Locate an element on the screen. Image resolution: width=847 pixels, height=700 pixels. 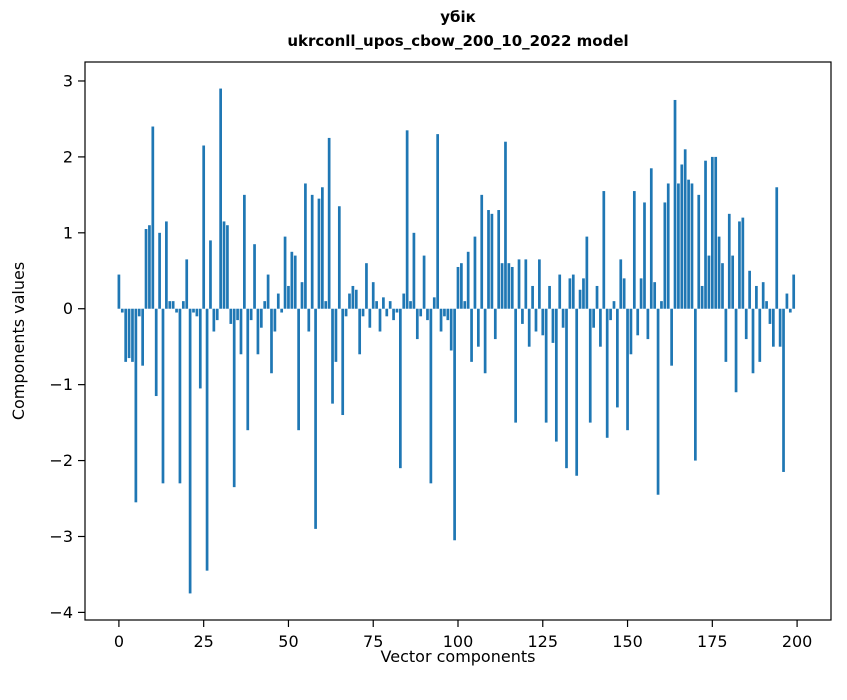
x-tick-label: 25 is located at coordinates (204, 641).